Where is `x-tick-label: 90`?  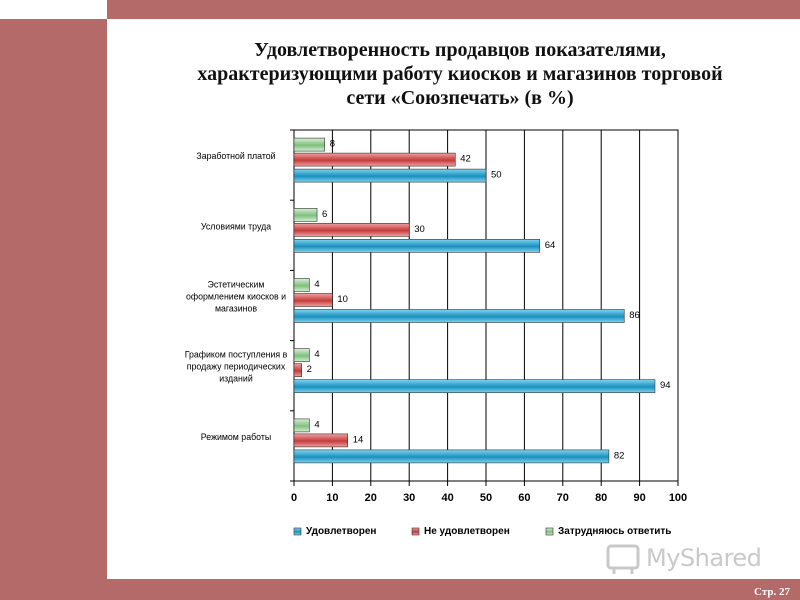 x-tick-label: 90 is located at coordinates (639, 498).